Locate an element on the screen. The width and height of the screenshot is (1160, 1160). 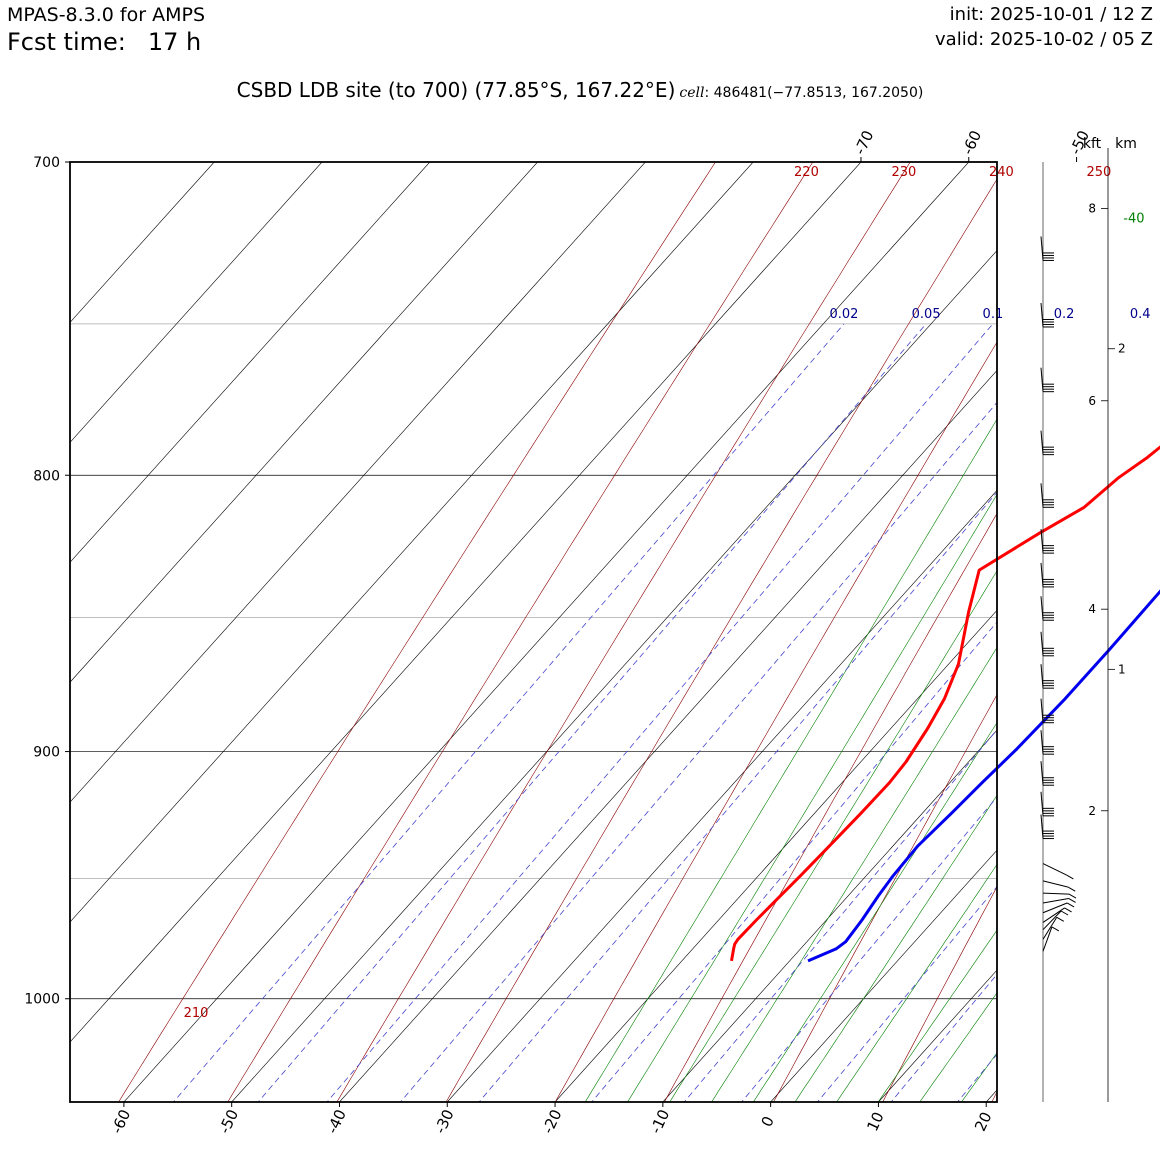
kft-axis-label: kft is located at coordinates (1092, 144).